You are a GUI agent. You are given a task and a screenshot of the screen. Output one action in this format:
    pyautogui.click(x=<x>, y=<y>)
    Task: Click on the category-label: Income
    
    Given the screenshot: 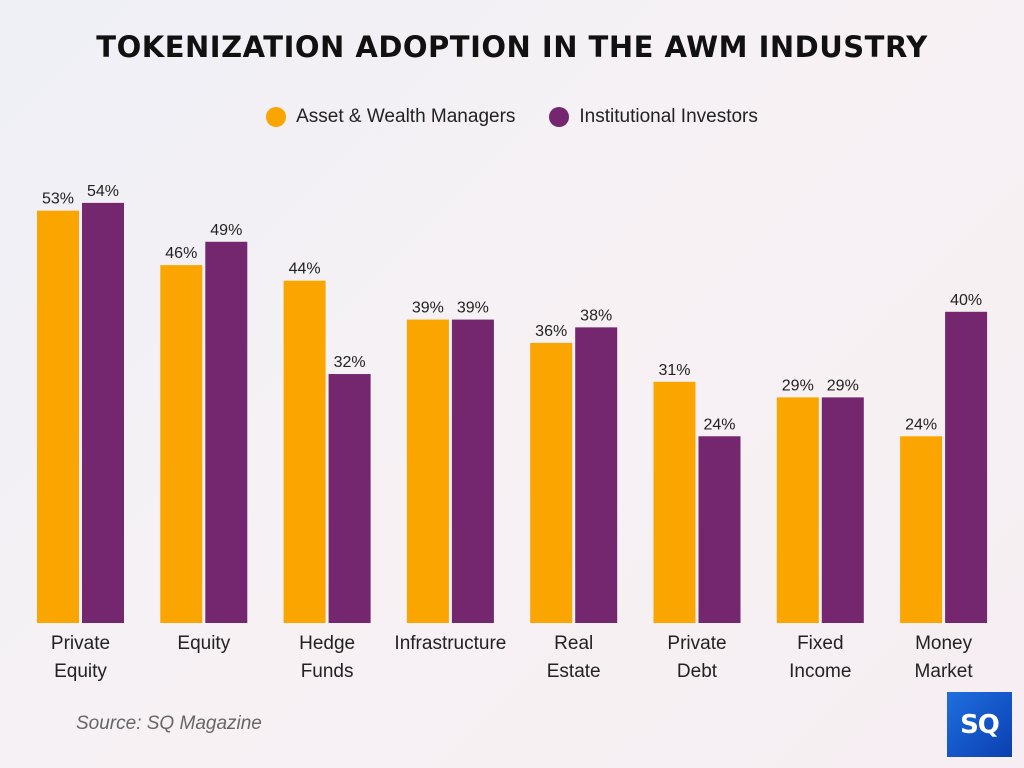 What is the action you would take?
    pyautogui.click(x=820, y=671)
    